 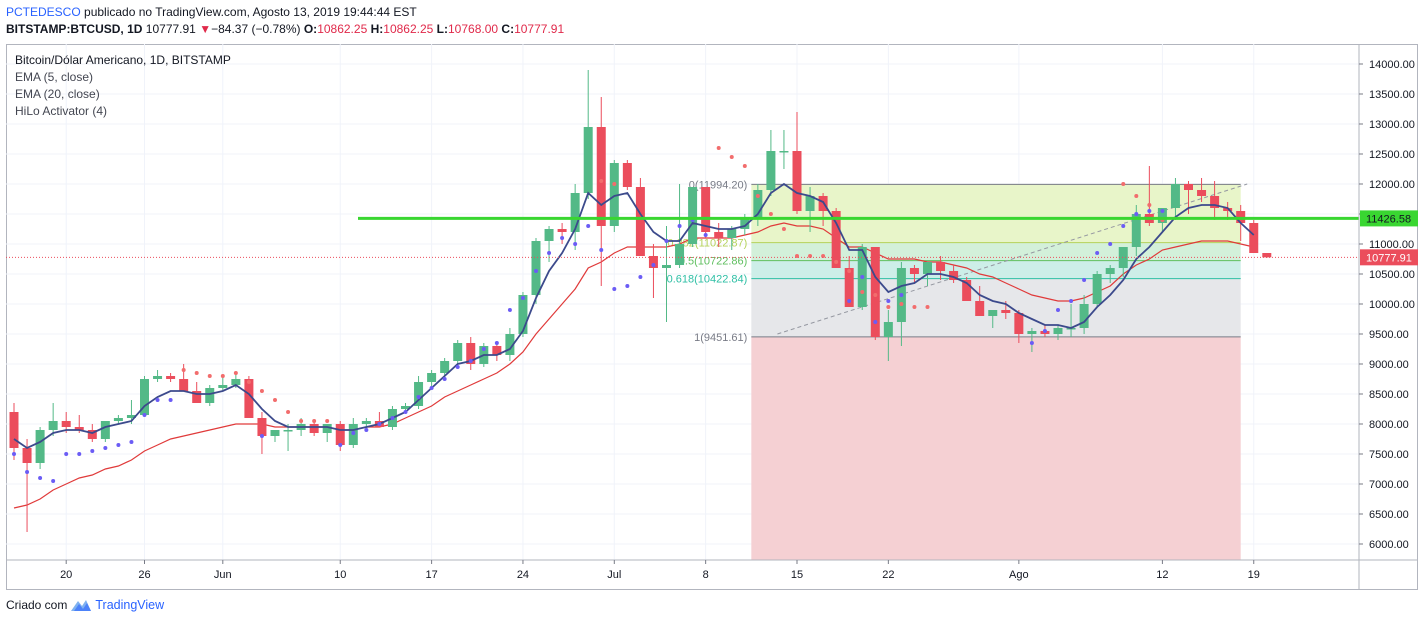 I want to click on open-label: O:, so click(x=310, y=29).